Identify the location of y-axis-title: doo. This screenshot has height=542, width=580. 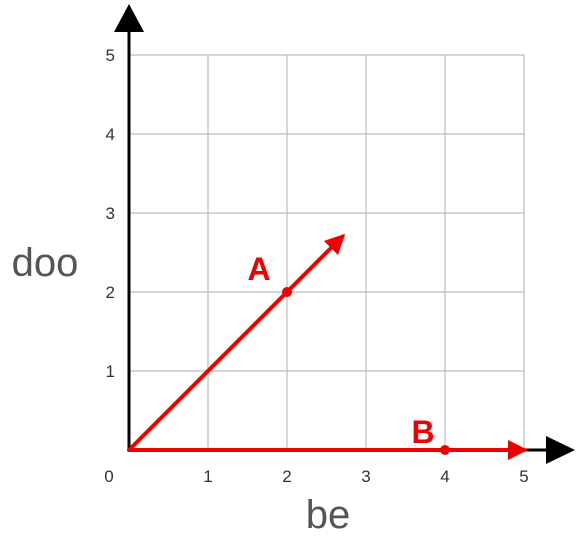
(45, 263).